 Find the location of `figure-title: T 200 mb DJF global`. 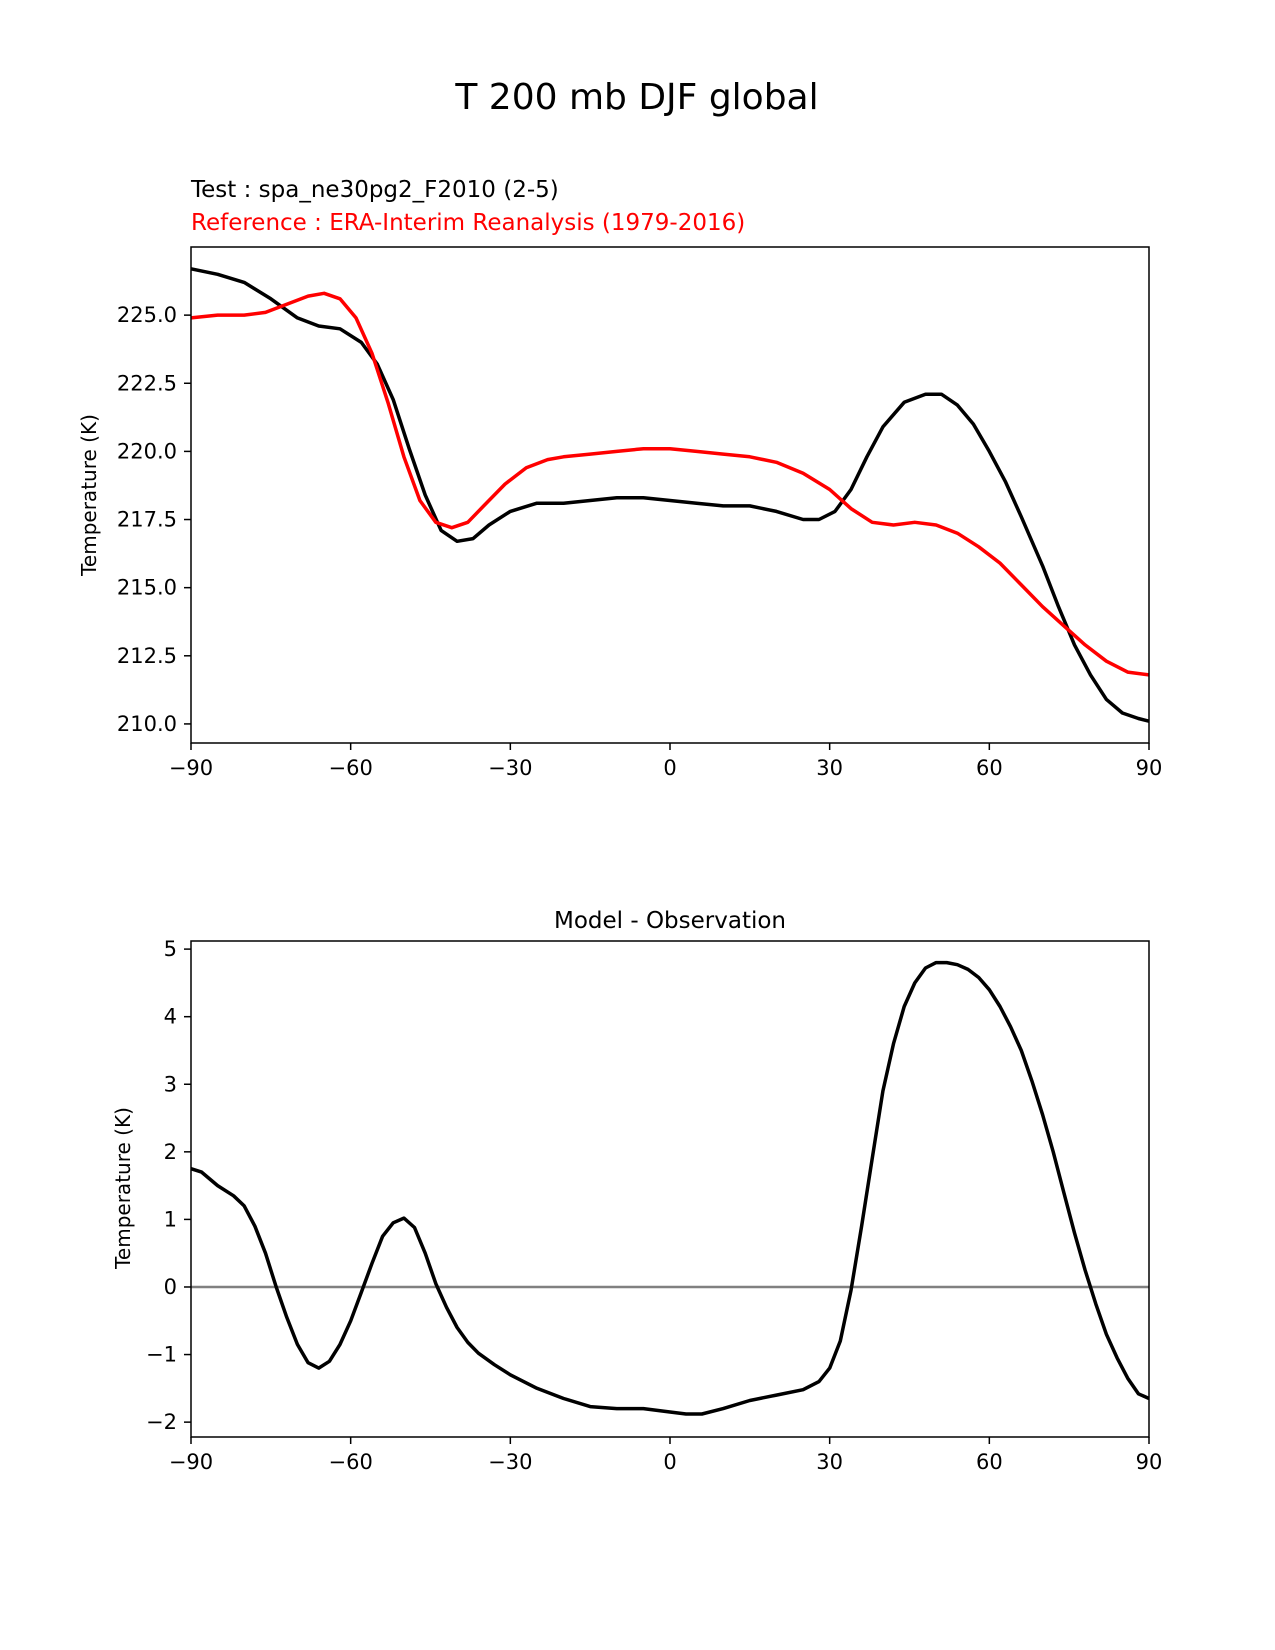

figure-title: T 200 mb DJF global is located at coordinates (636, 97).